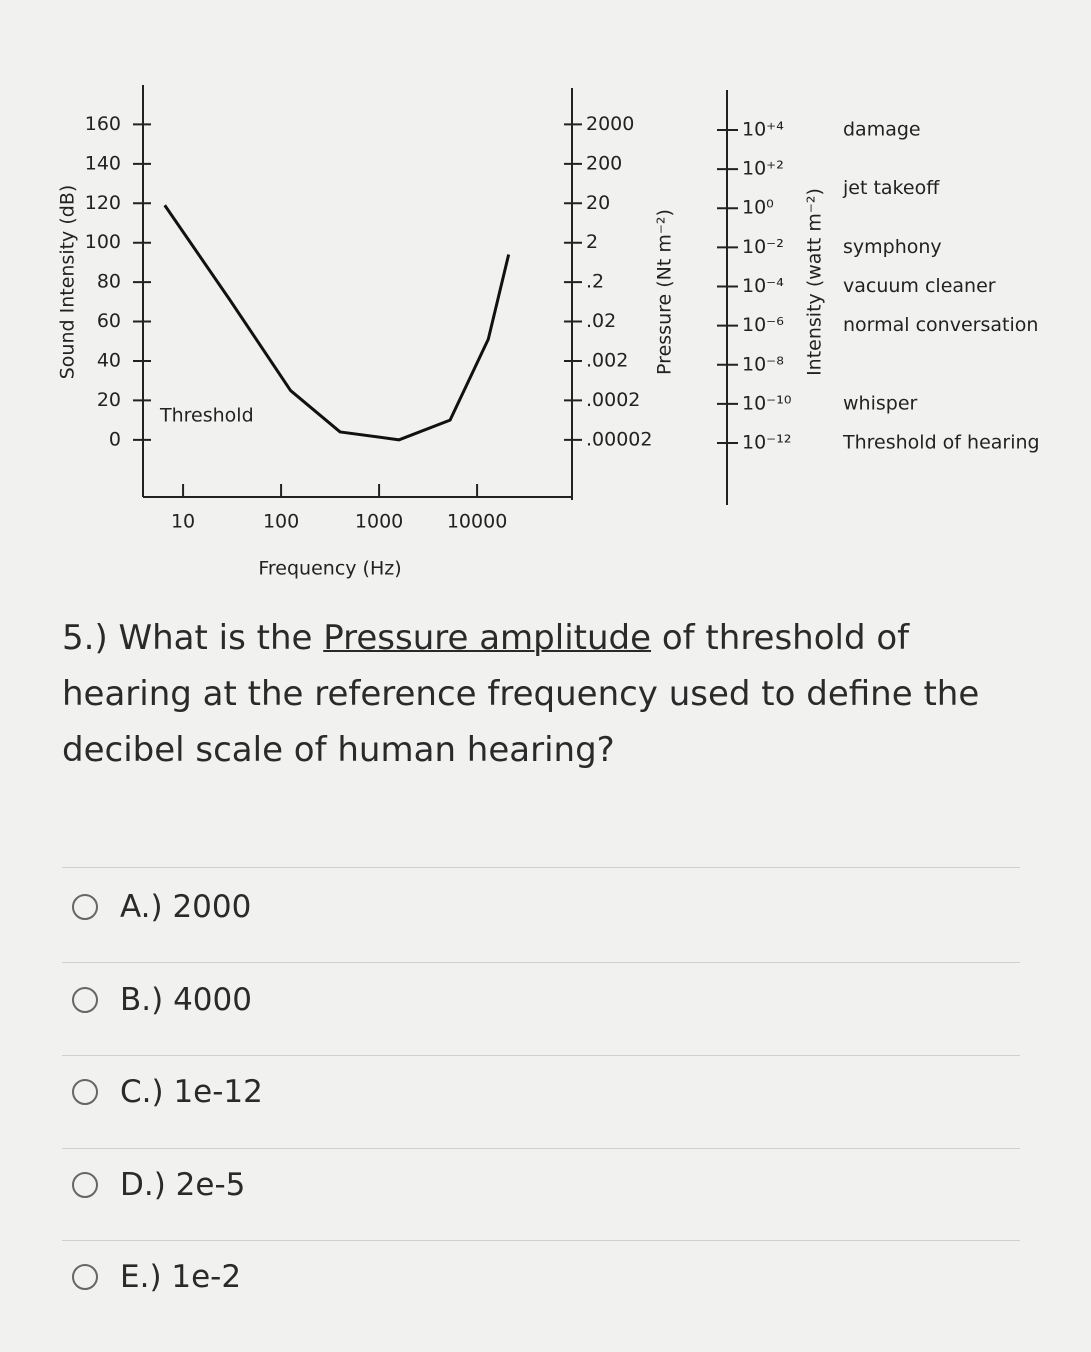  What do you see at coordinates (595, 282) in the screenshot?
I see `pressure-tick-label: .2` at bounding box center [595, 282].